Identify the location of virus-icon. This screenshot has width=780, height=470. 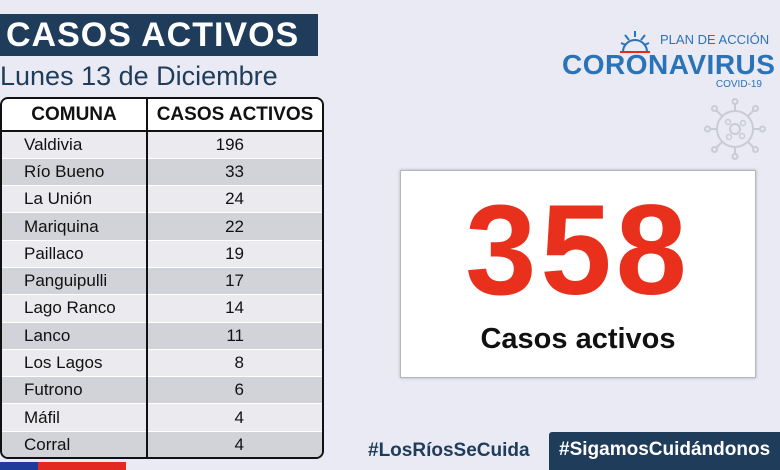
(735, 129).